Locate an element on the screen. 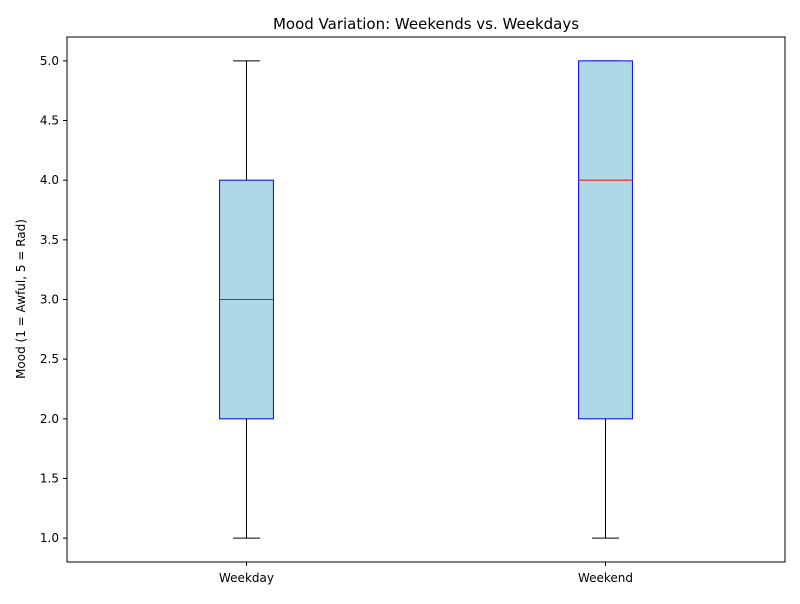  y-tick-label: 3.0 is located at coordinates (49, 300).